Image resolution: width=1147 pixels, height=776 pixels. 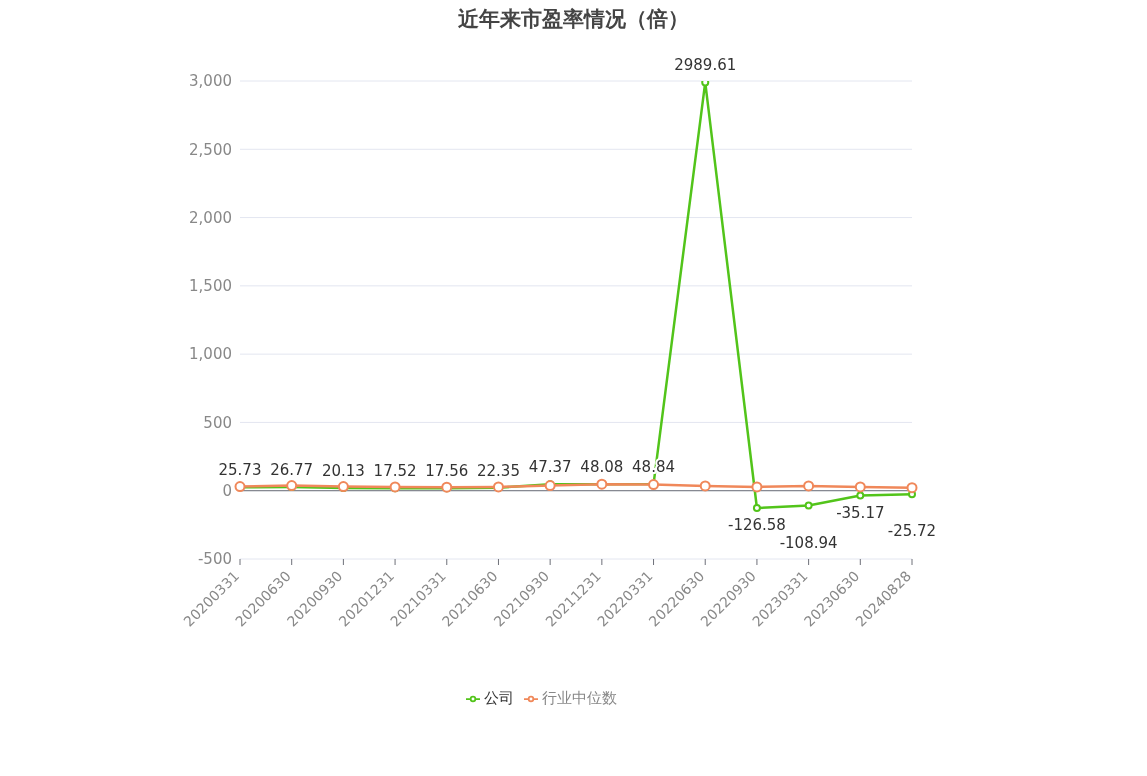 What do you see at coordinates (240, 470) in the screenshot?
I see `data-label: 25.73` at bounding box center [240, 470].